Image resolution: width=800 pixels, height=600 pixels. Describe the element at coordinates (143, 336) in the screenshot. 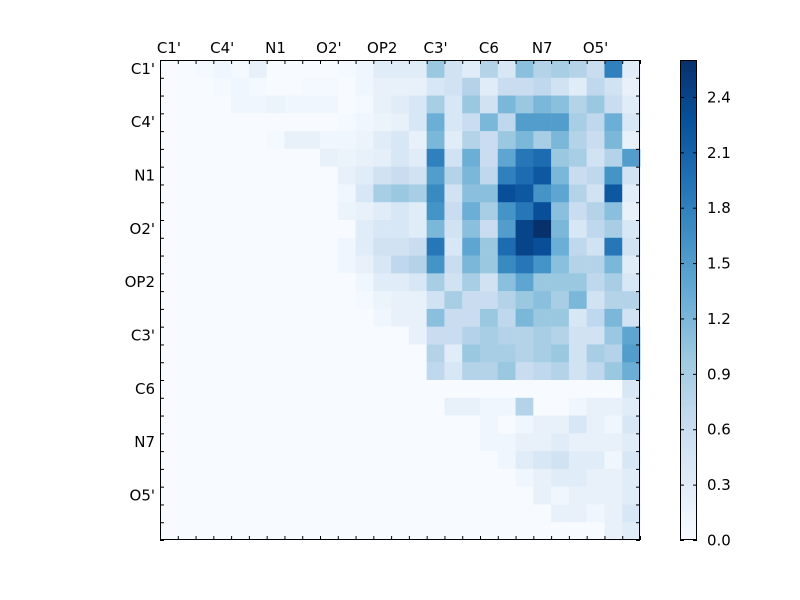

I see `y-tick-label: C3'` at that location.